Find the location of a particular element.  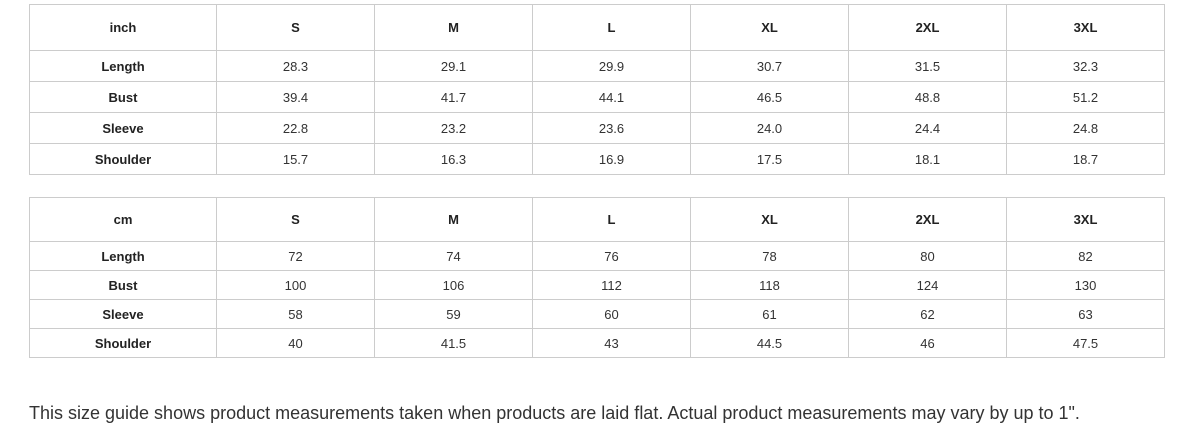

measurement-cell: 43 is located at coordinates (611, 343).